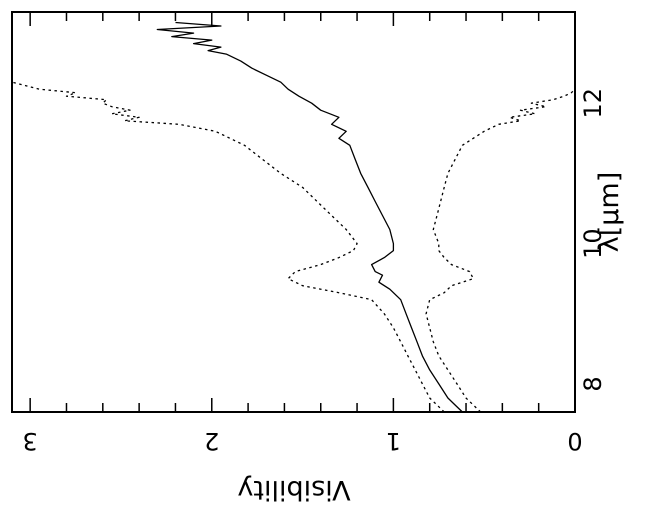  What do you see at coordinates (30, 441) in the screenshot?
I see `y-tick-label: 3` at bounding box center [30, 441].